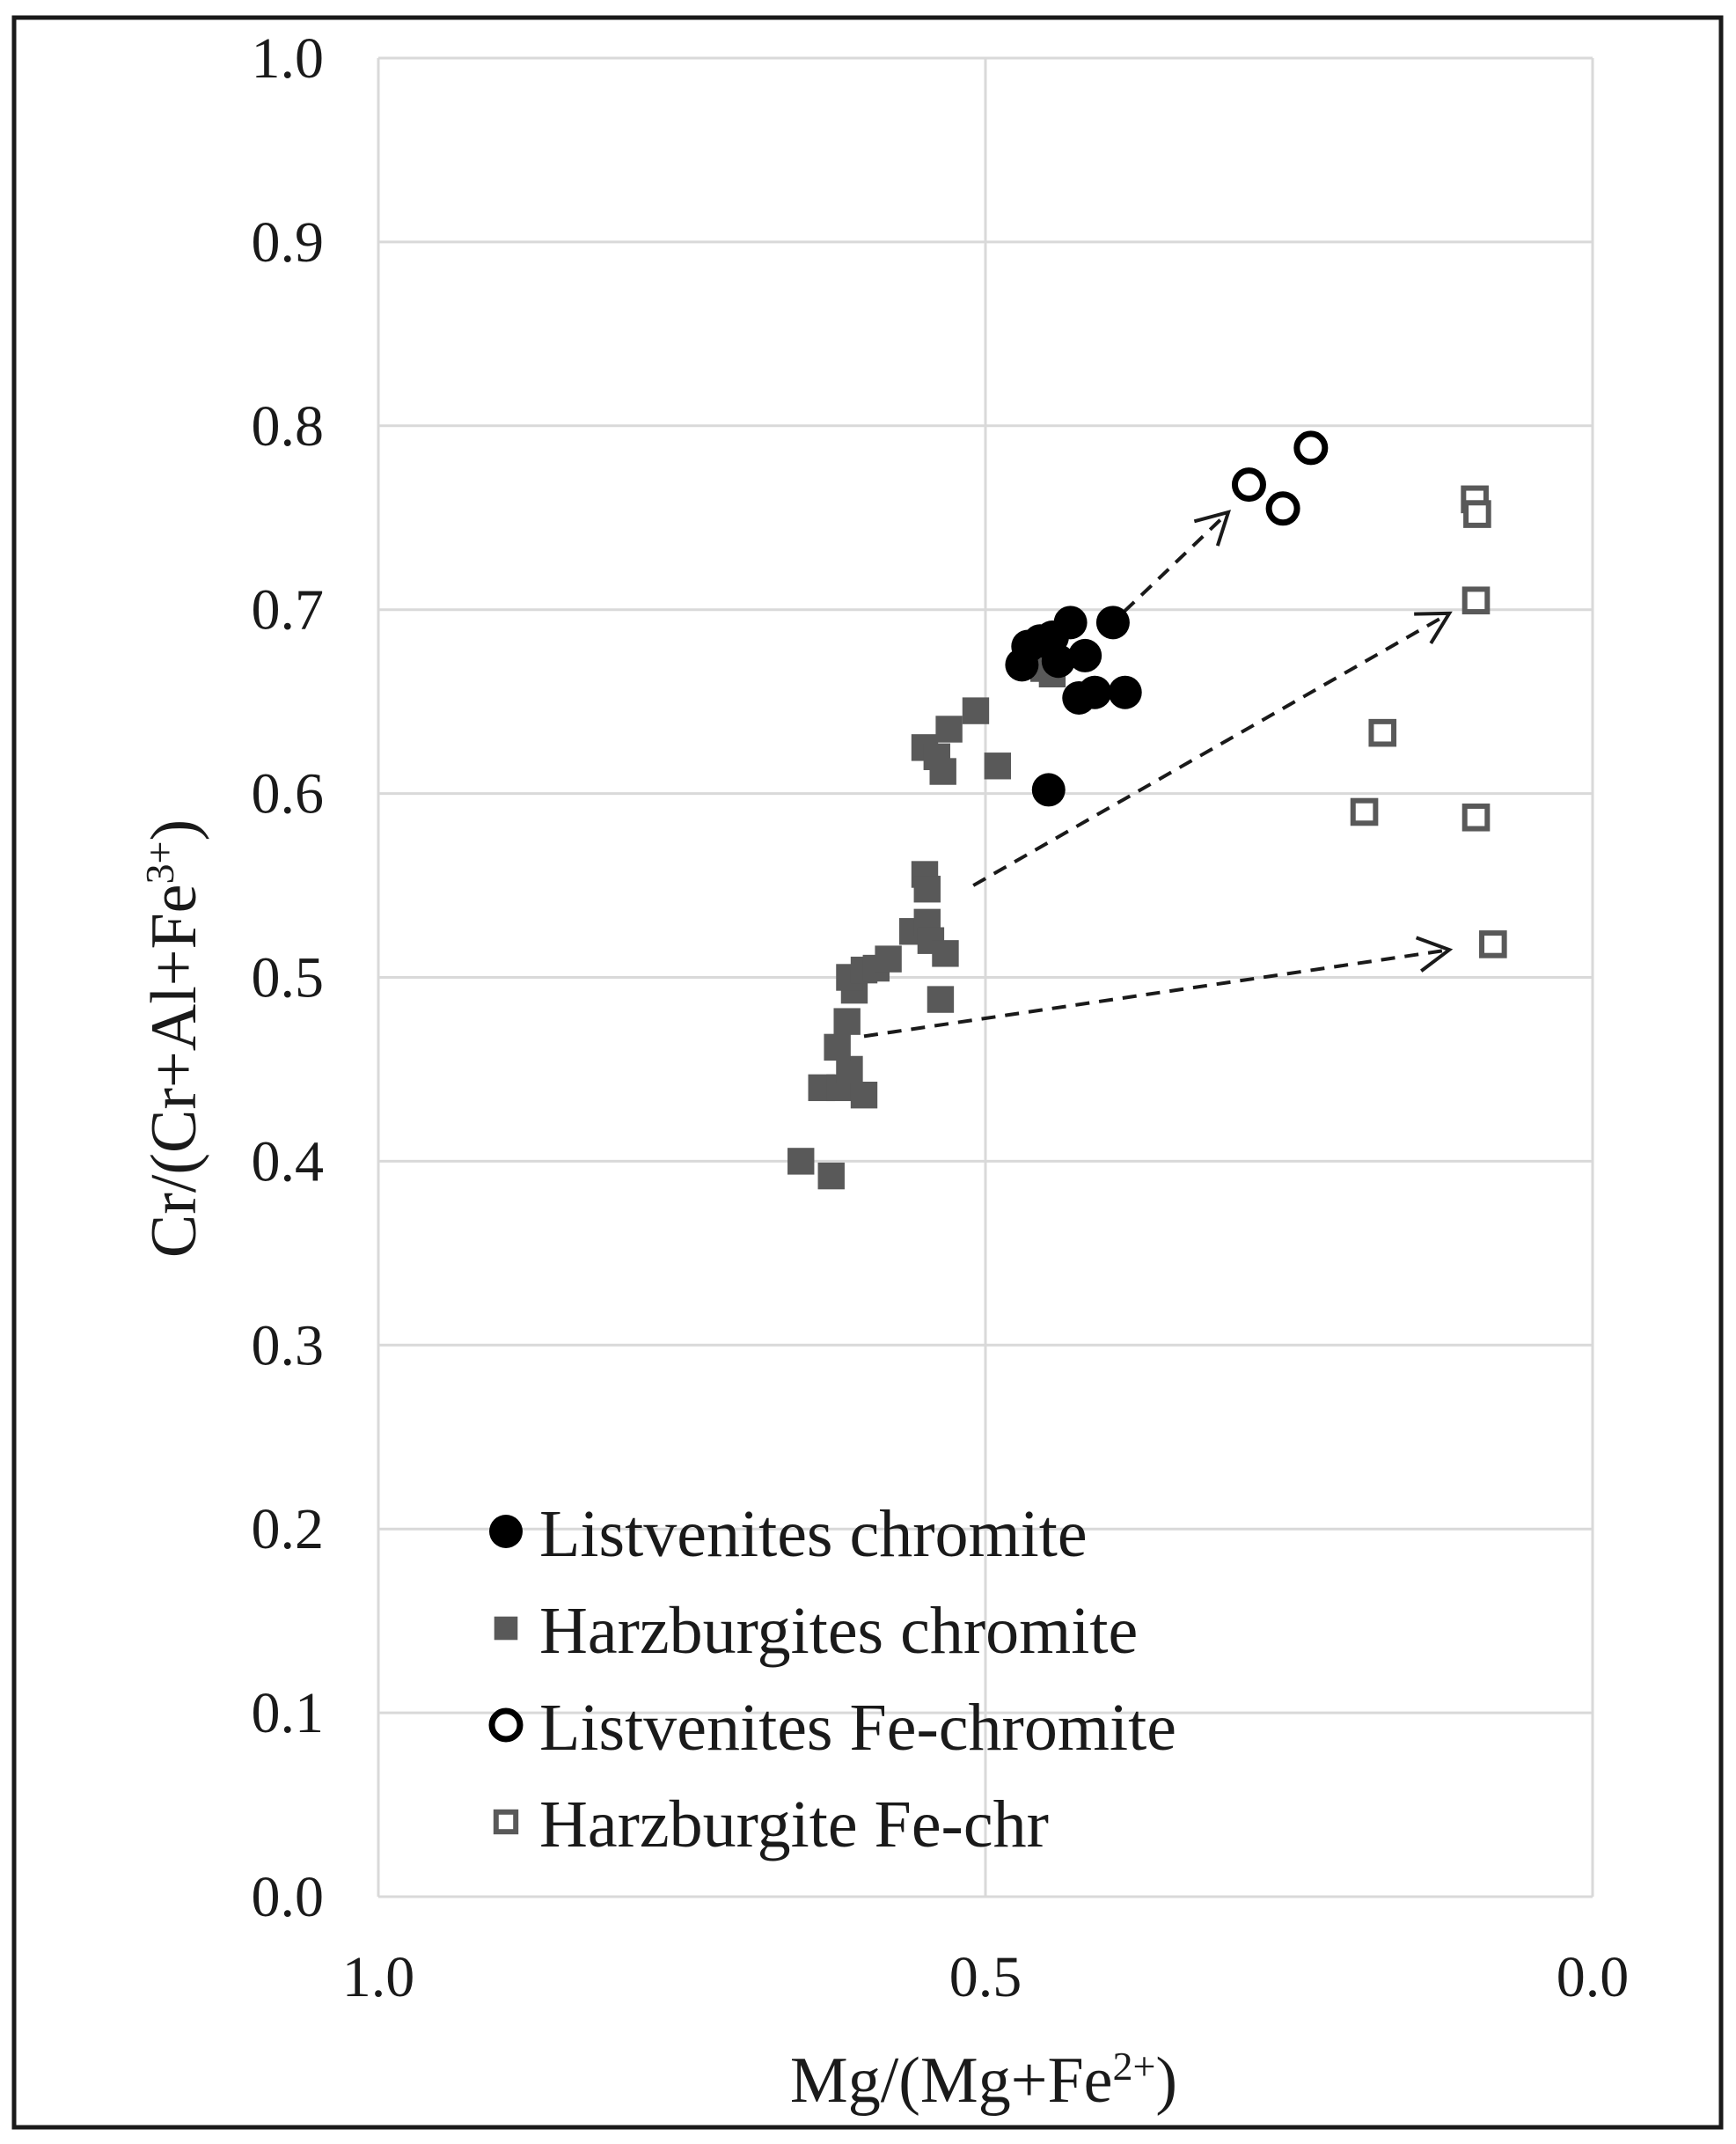  I want to click on y-tick-label: 0.9, so click(288, 242).